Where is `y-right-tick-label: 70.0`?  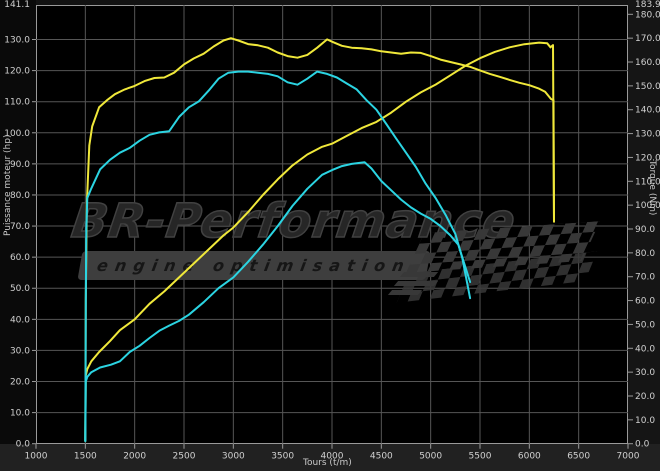
y-right-tick-label: 70.0 is located at coordinates (645, 278).